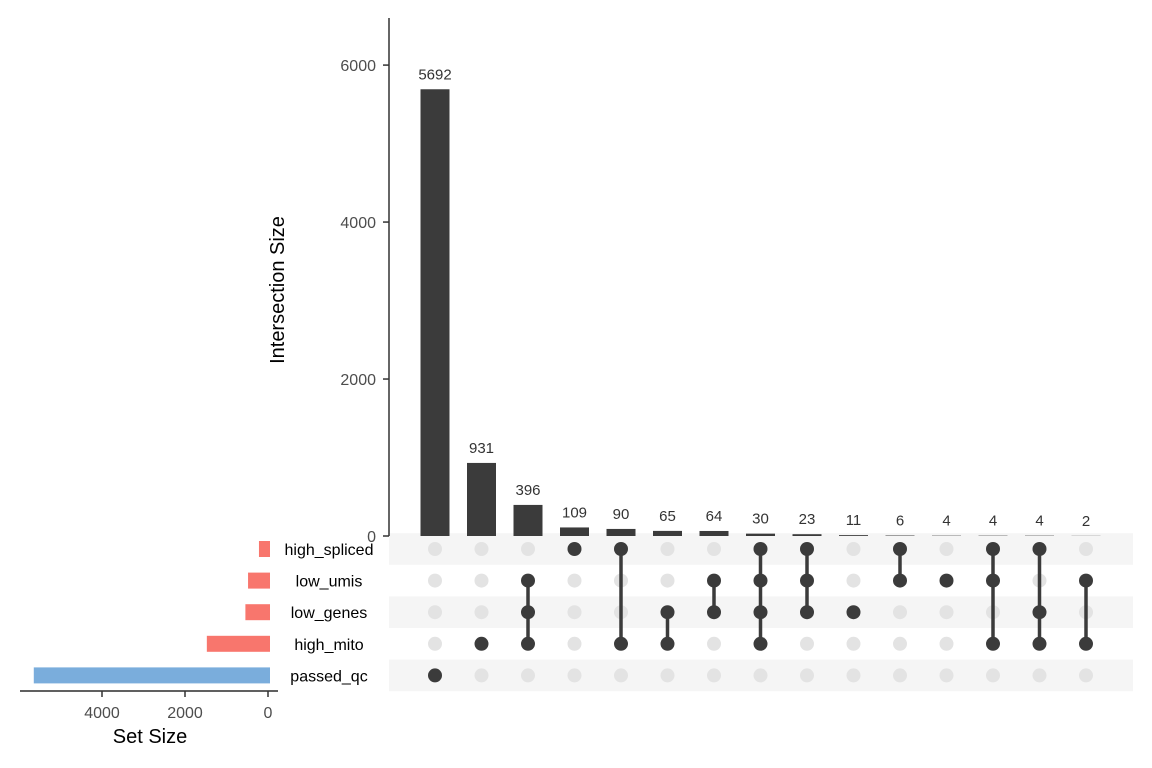 Image resolution: width=1152 pixels, height=768 pixels. What do you see at coordinates (328, 277) in the screenshot?
I see `intersection-size-axis: Intersection Size` at bounding box center [328, 277].